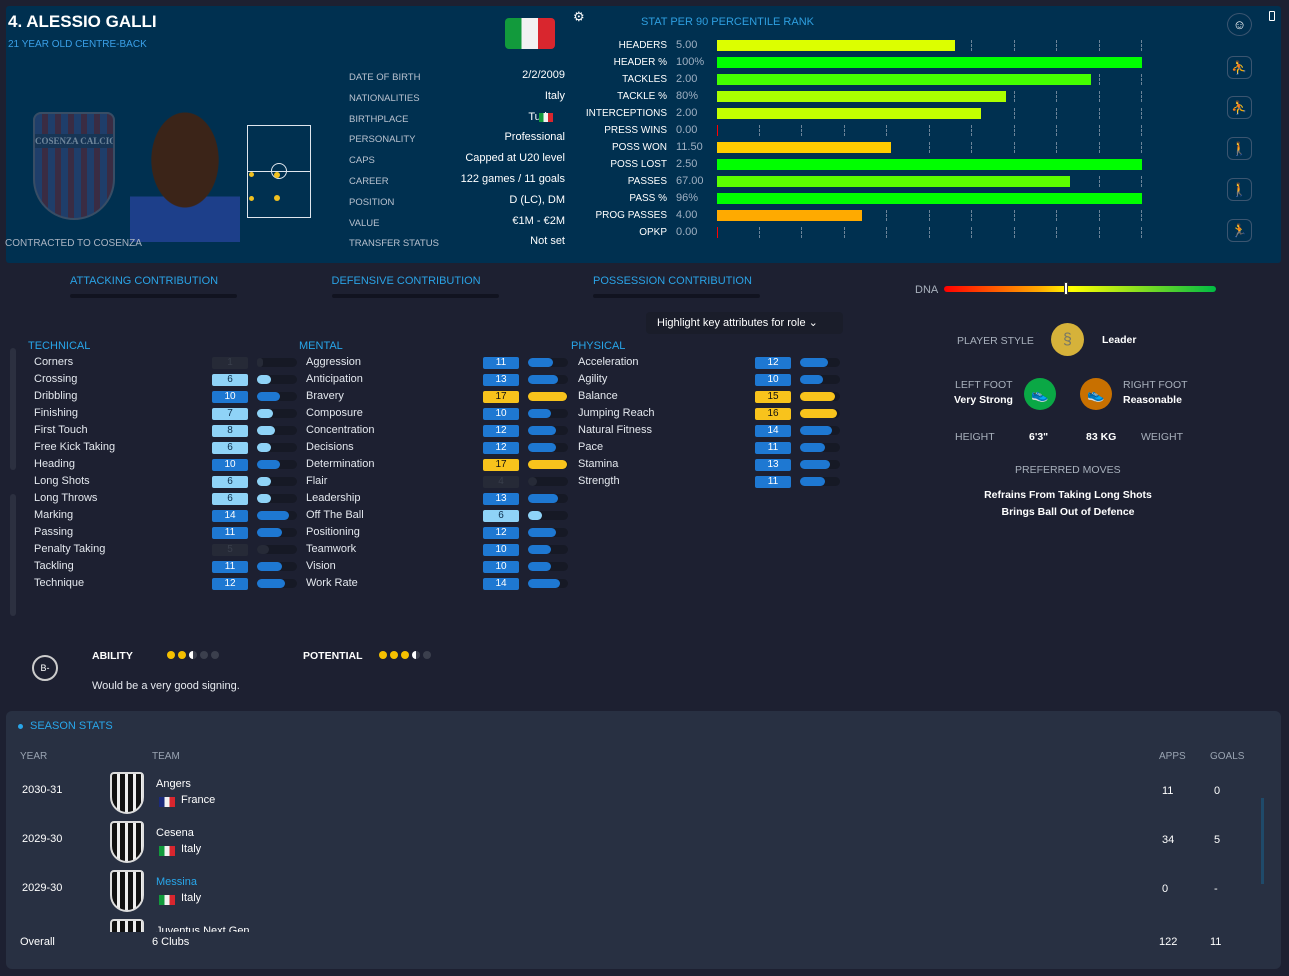 The width and height of the screenshot is (1289, 976). Describe the element at coordinates (773, 363) in the screenshot. I see `attribute-value: 12` at that location.